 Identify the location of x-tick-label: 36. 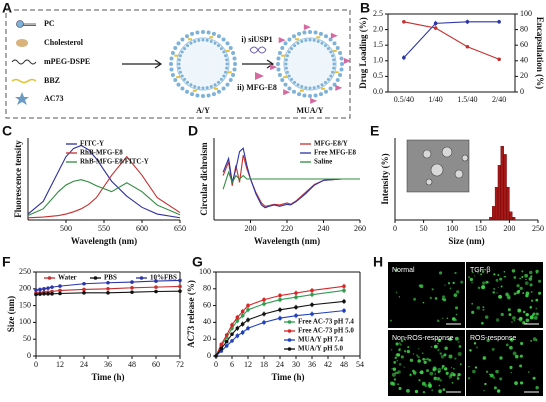
(312, 364).